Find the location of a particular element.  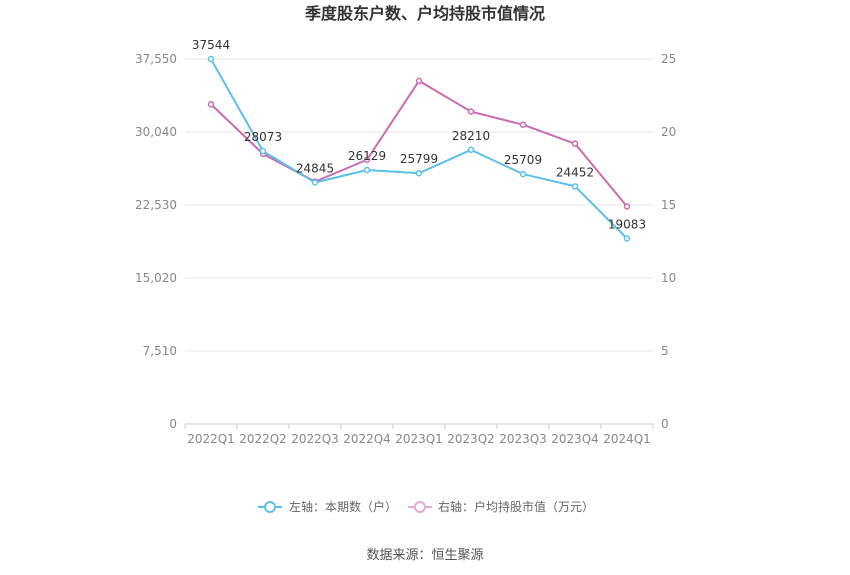

right-tick-label: 10 is located at coordinates (668, 278).